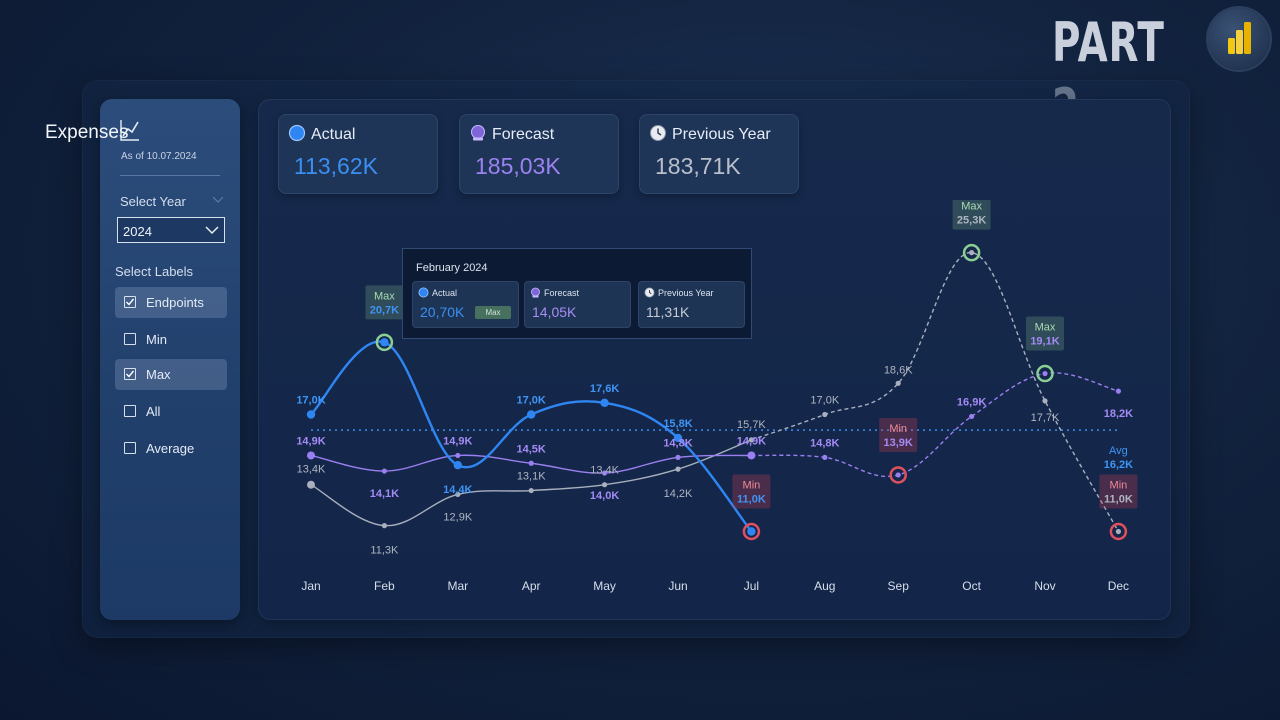 This screenshot has height=720, width=1280. I want to click on previous-data-label: 13,1K, so click(531, 477).